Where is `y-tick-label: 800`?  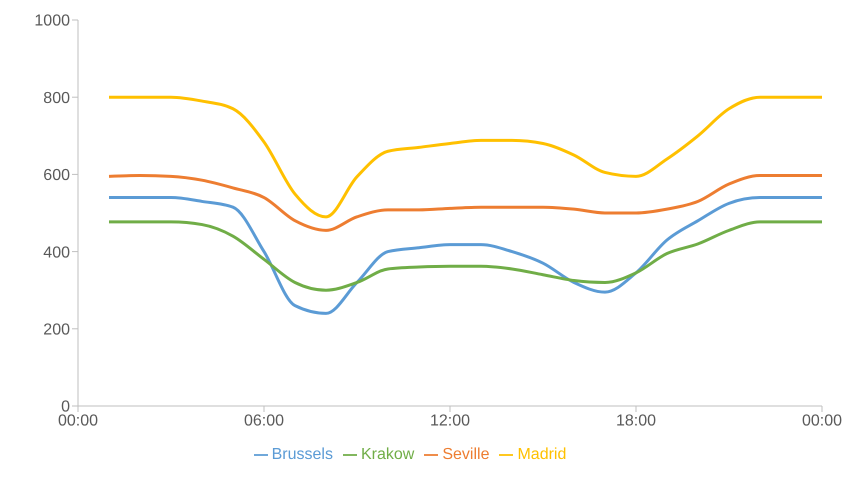 y-tick-label: 800 is located at coordinates (56, 98).